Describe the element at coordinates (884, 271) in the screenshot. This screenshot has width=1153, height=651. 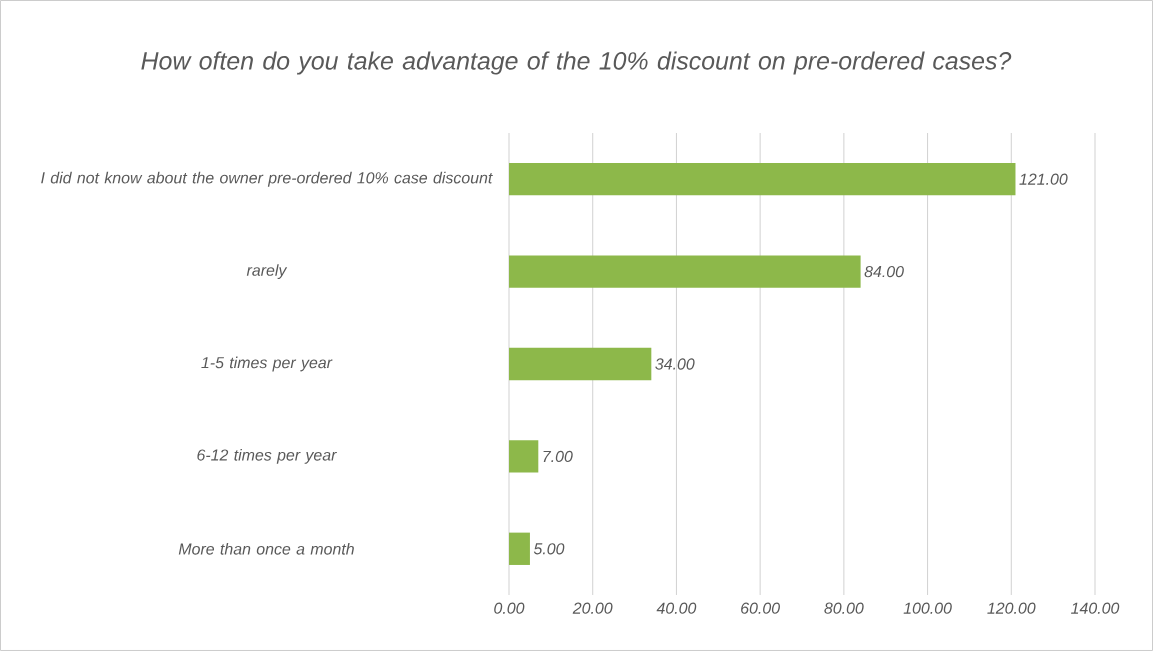
I see `data-label: 84.00` at that location.